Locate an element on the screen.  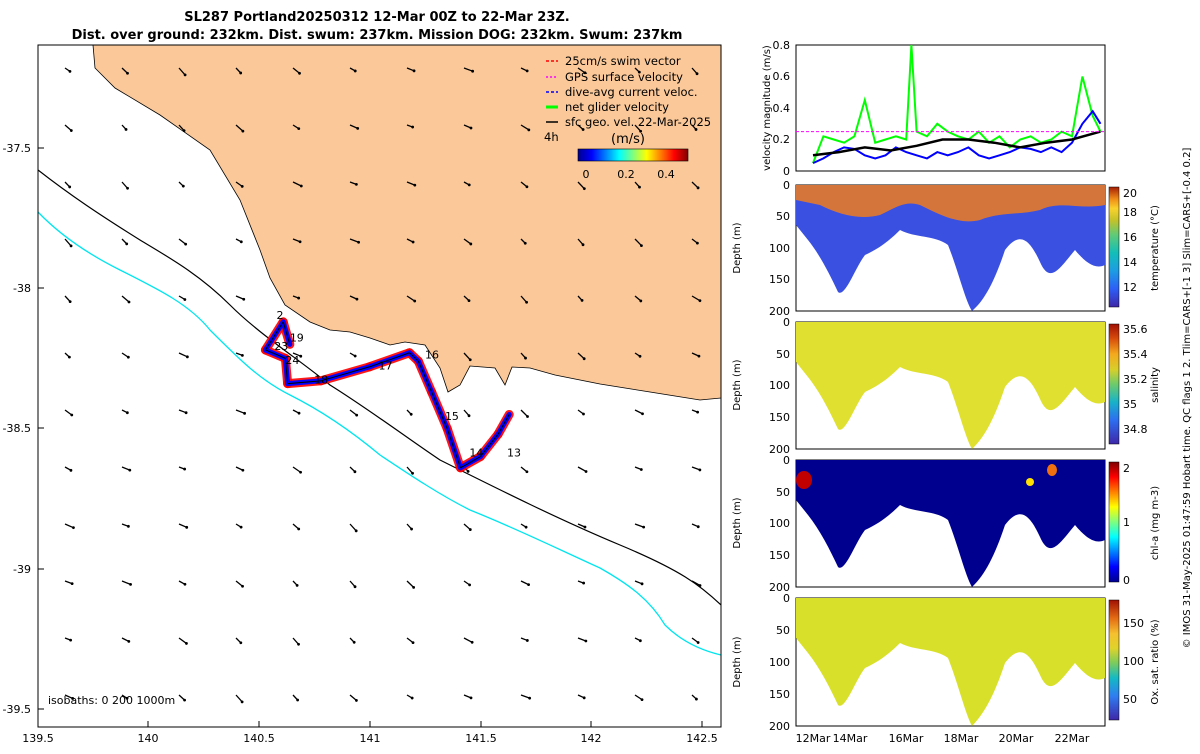
velocity-series is located at coordinates (950, 105).